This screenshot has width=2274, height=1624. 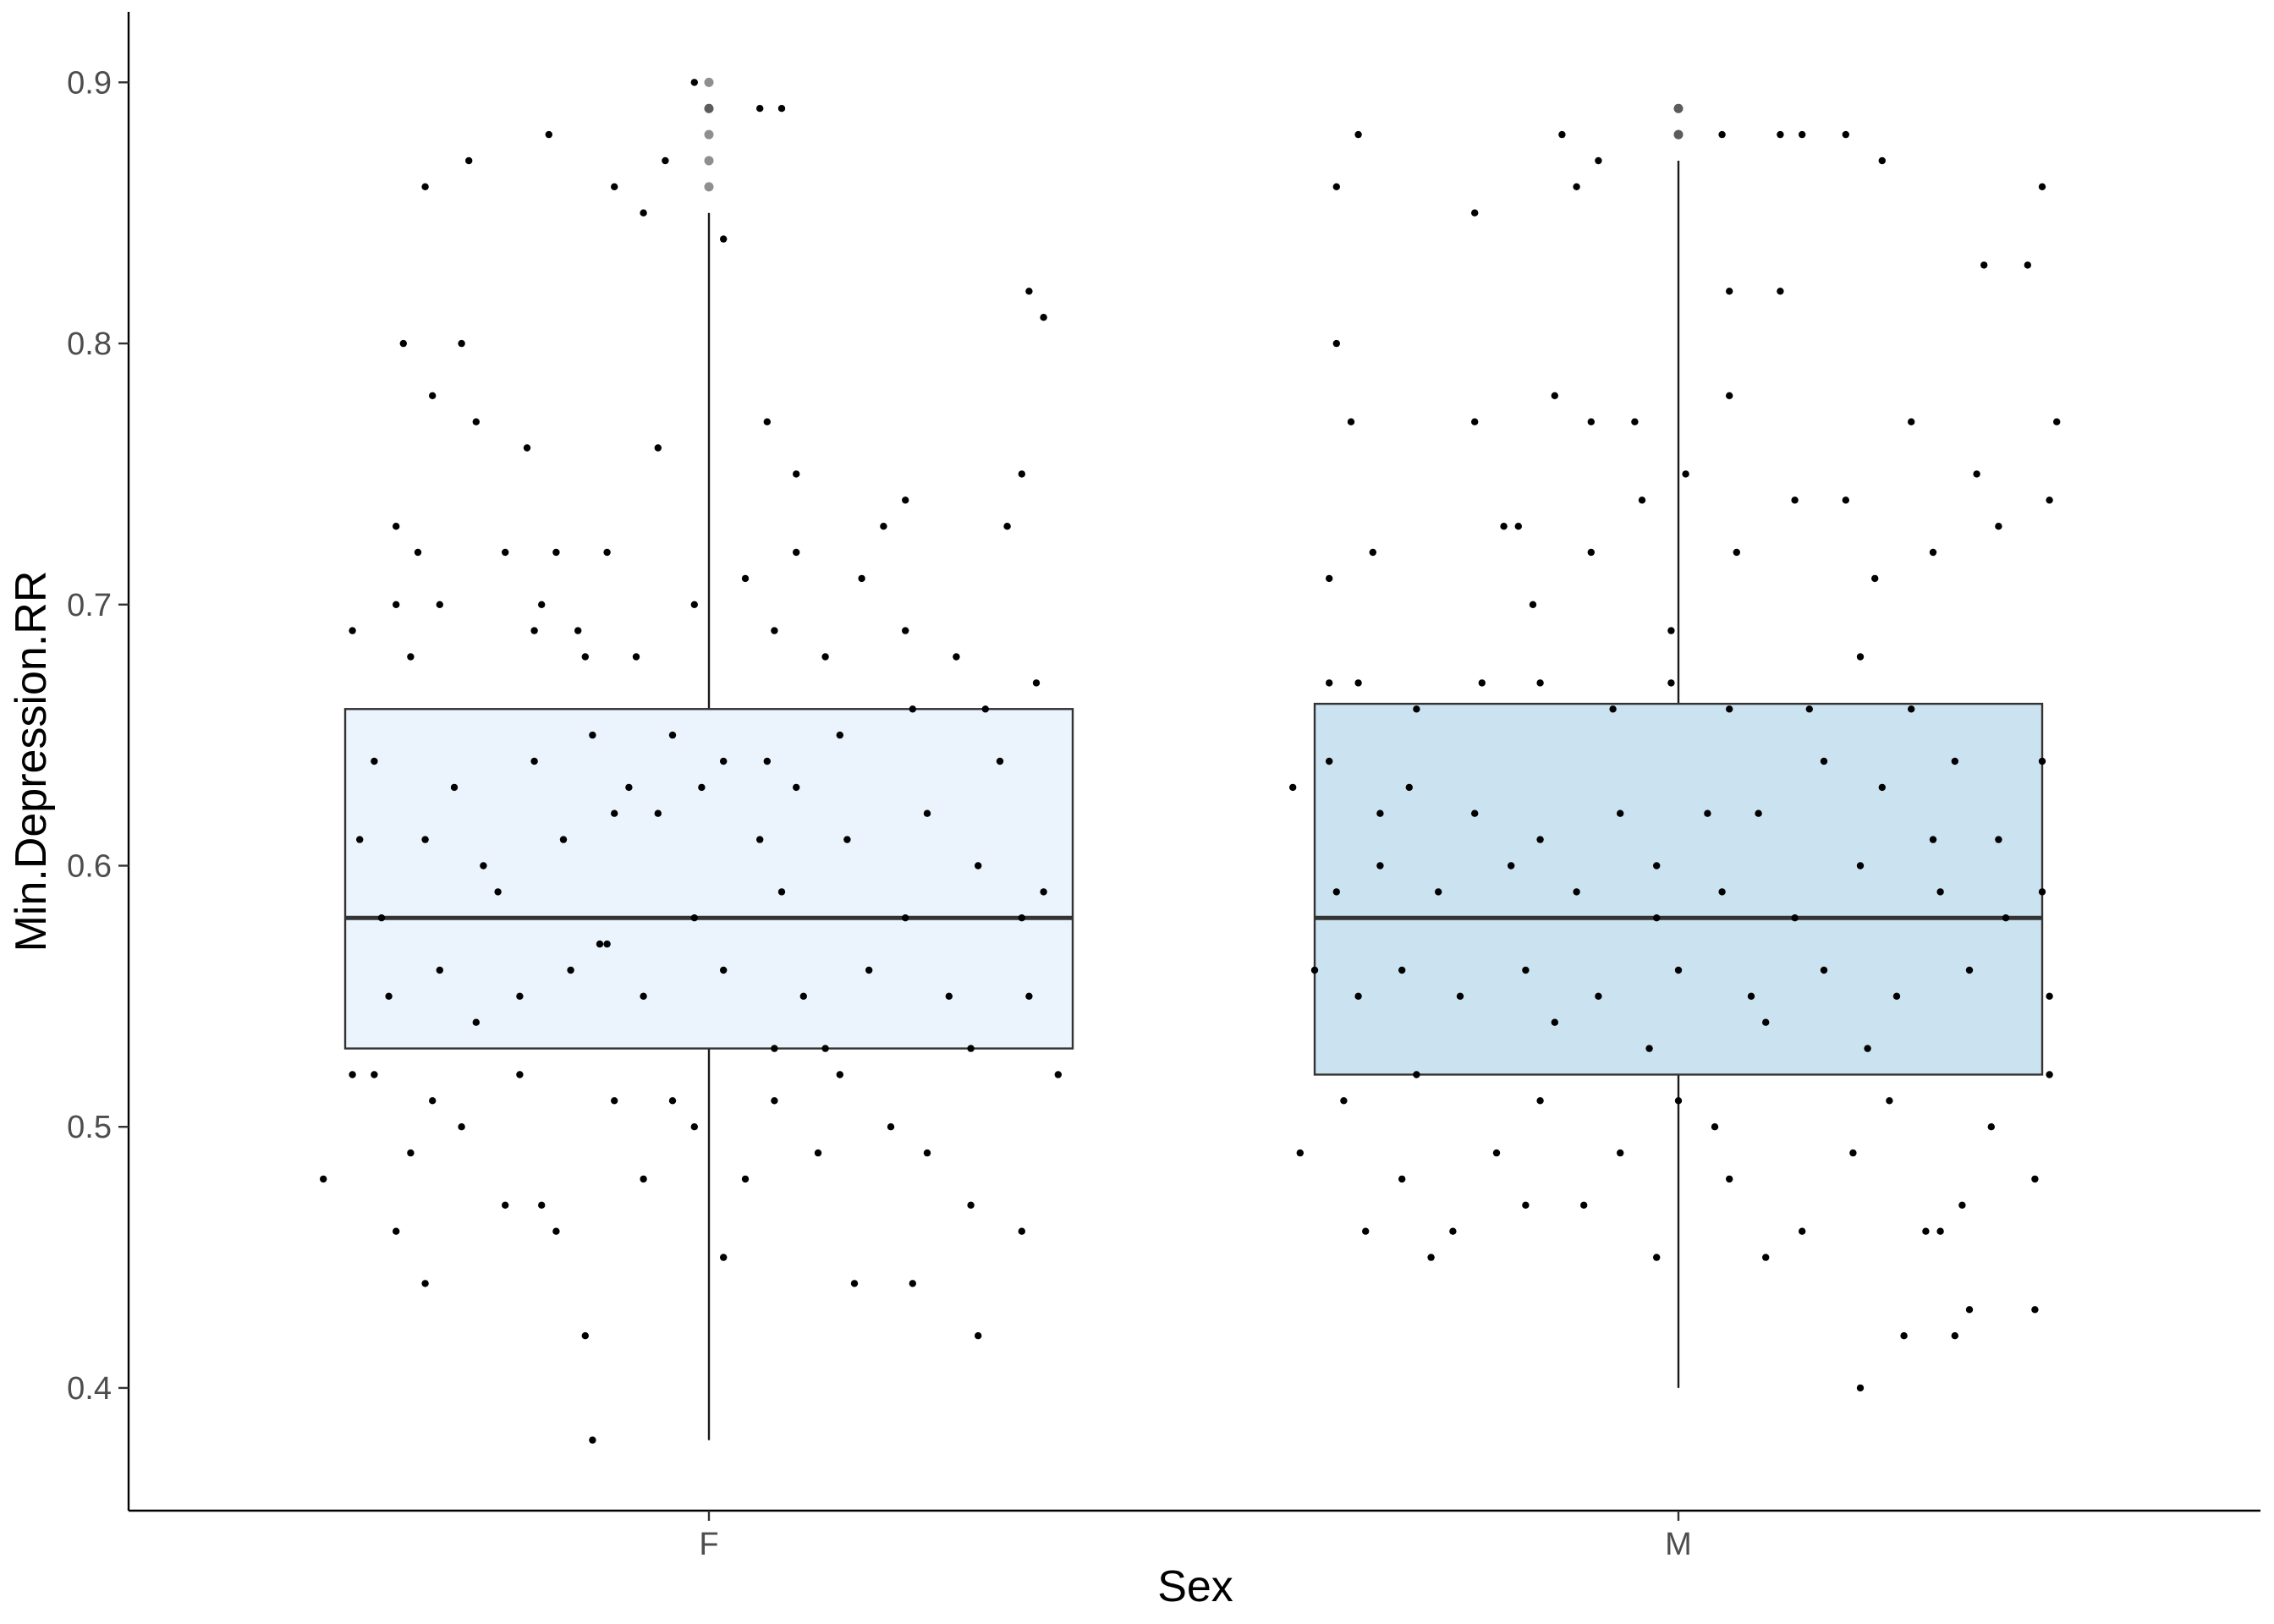 What do you see at coordinates (89, 1389) in the screenshot?
I see `y-tick-label: 0.4` at bounding box center [89, 1389].